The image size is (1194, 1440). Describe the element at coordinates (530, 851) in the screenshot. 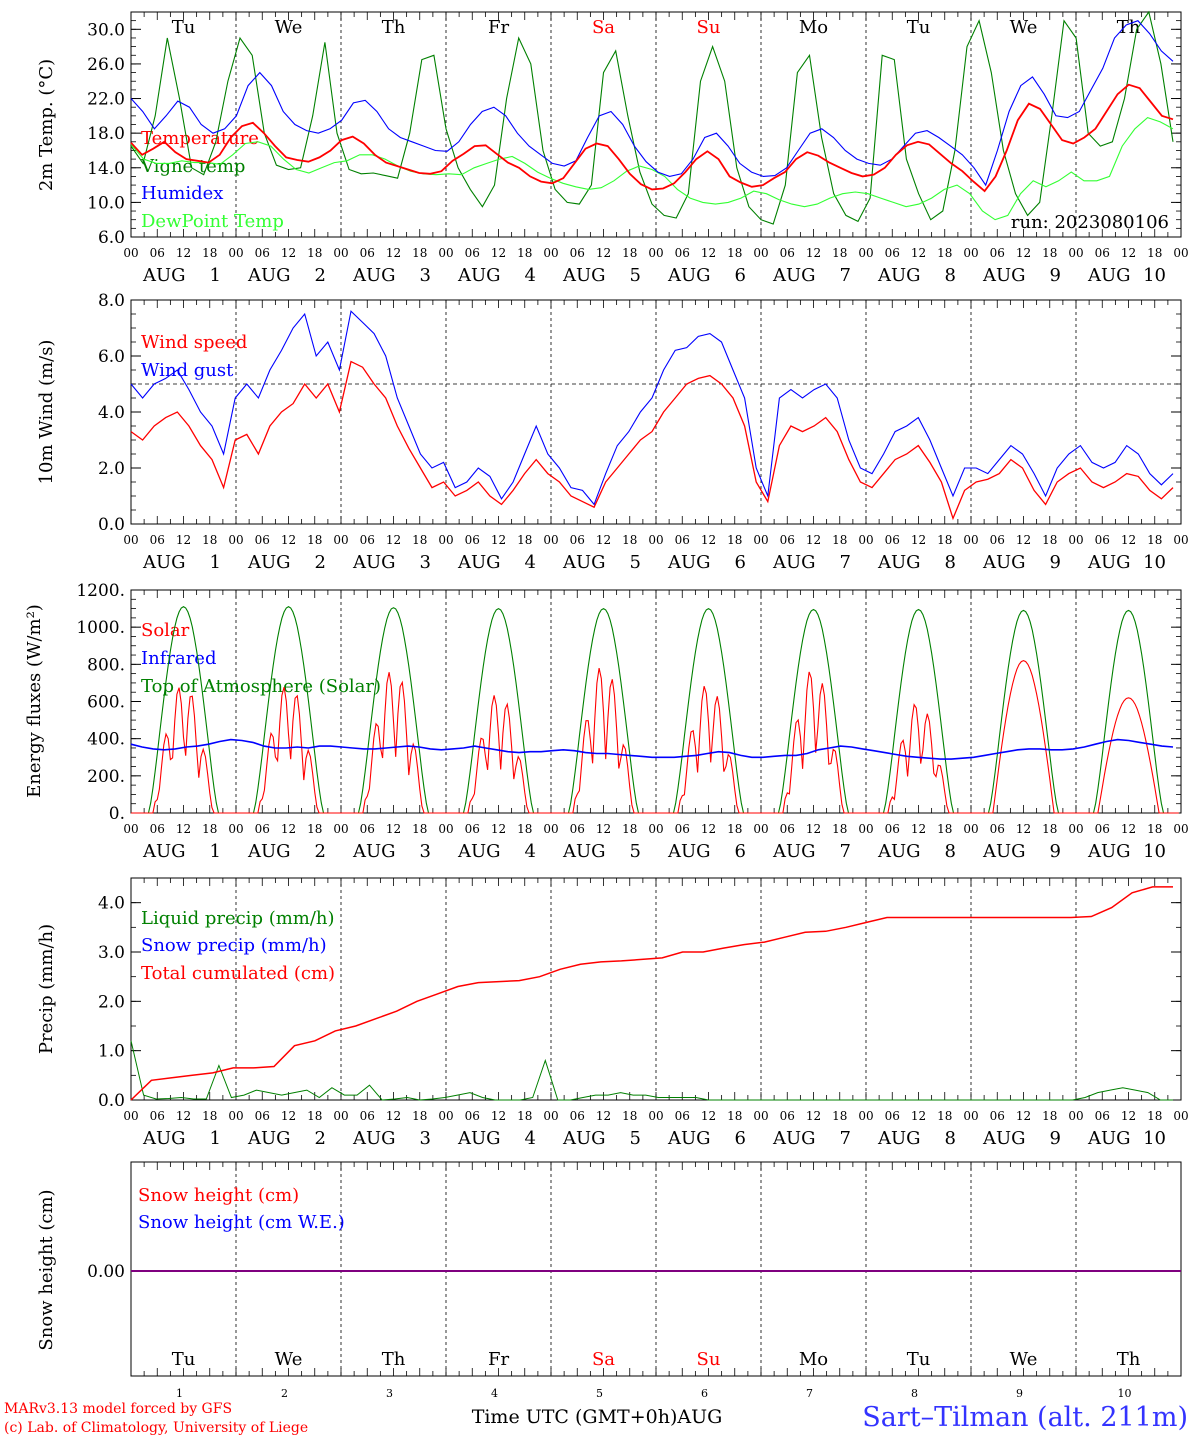

I see `panel-energy-day-label: 4` at that location.